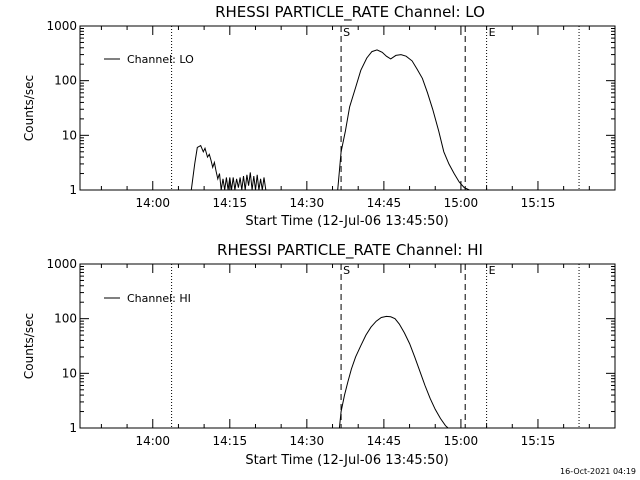 This screenshot has width=640, height=480. What do you see at coordinates (332, 120) in the screenshot?
I see `series-line-lo` at bounding box center [332, 120].